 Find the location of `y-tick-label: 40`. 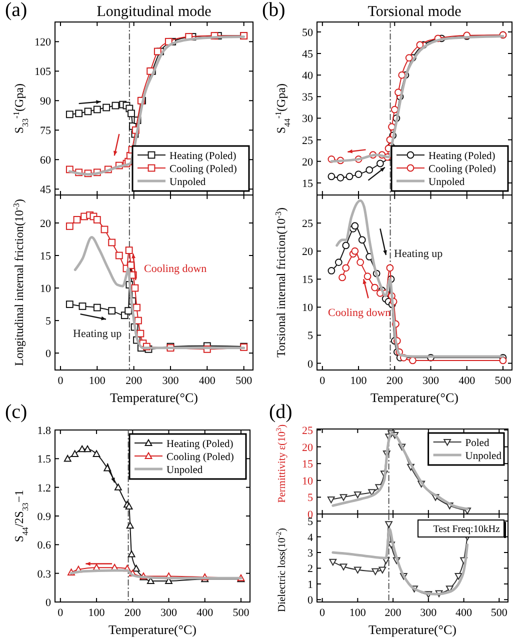

y-tick-label: 40 is located at coordinates (308, 76).